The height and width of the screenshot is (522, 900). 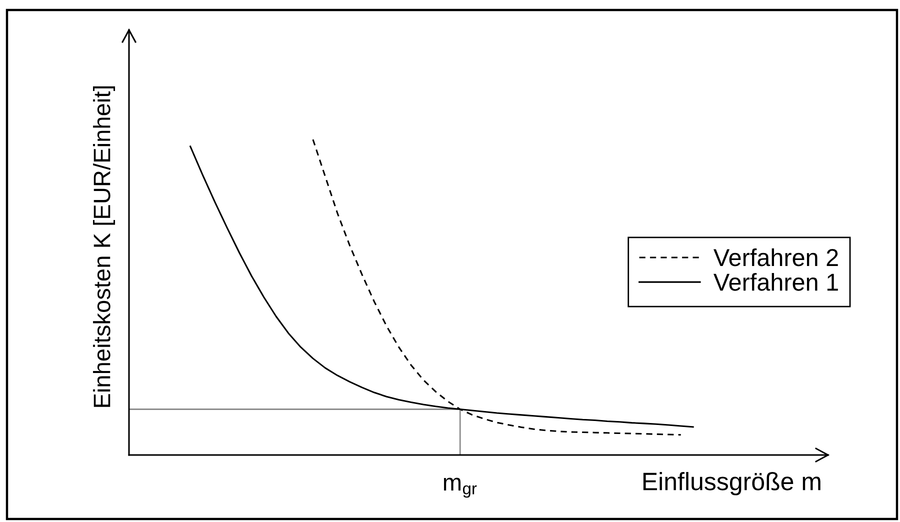 I want to click on text: m$_{gr}$, so click(x=460, y=488).